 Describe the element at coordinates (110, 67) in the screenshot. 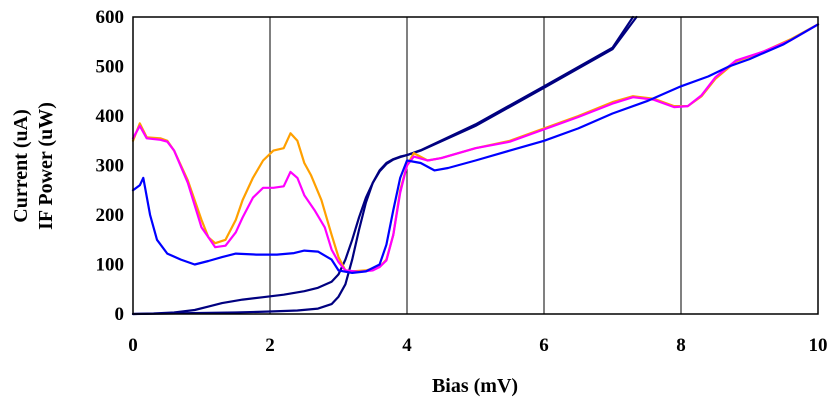

I see `y-tick-label: 500` at that location.